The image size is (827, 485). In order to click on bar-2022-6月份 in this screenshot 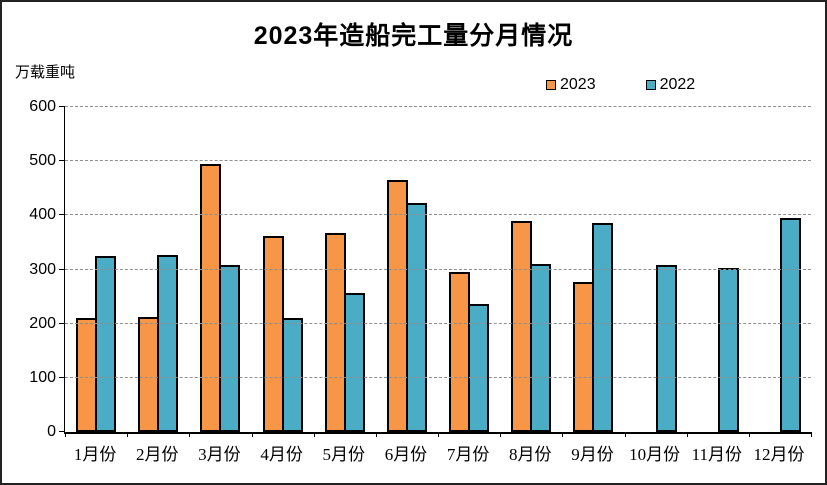, I will do `click(416, 317)`.